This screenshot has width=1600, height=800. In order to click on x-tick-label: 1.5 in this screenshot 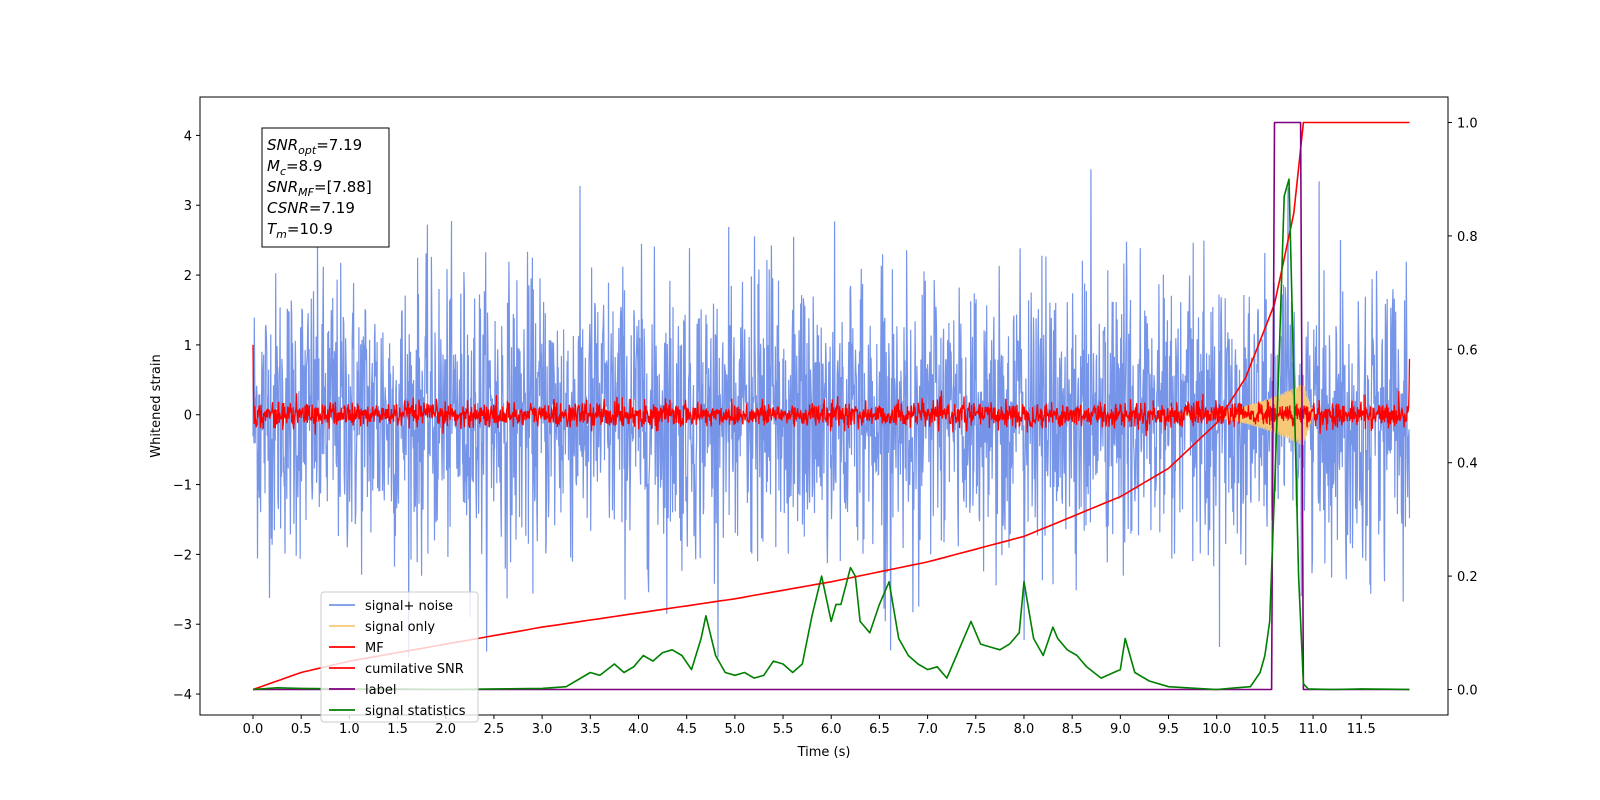, I will do `click(397, 729)`.